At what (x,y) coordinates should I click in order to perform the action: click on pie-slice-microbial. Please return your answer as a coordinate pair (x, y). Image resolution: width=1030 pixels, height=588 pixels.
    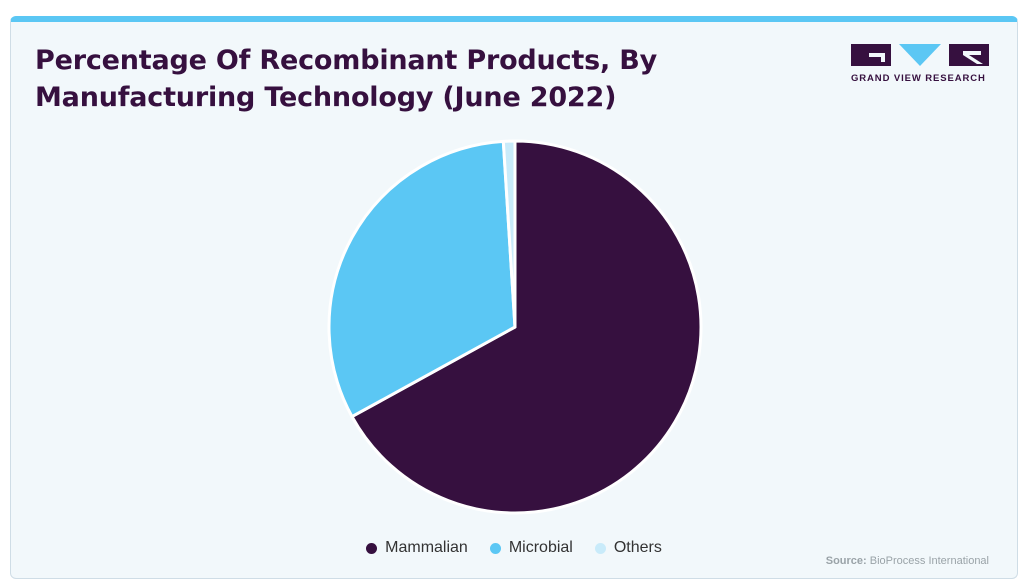
    Looking at the image, I should click on (422, 279).